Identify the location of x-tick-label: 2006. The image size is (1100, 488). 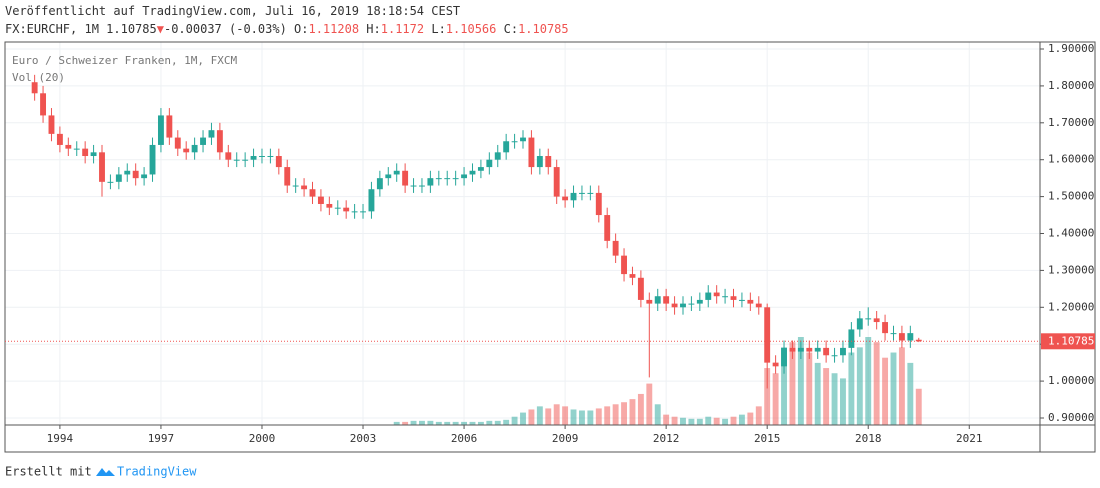
(464, 438).